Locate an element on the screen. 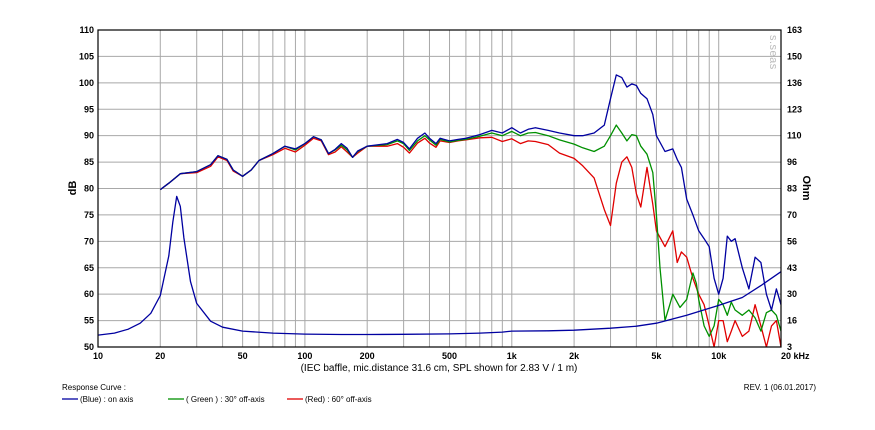  y-right-tick-label: 3 is located at coordinates (789, 347).